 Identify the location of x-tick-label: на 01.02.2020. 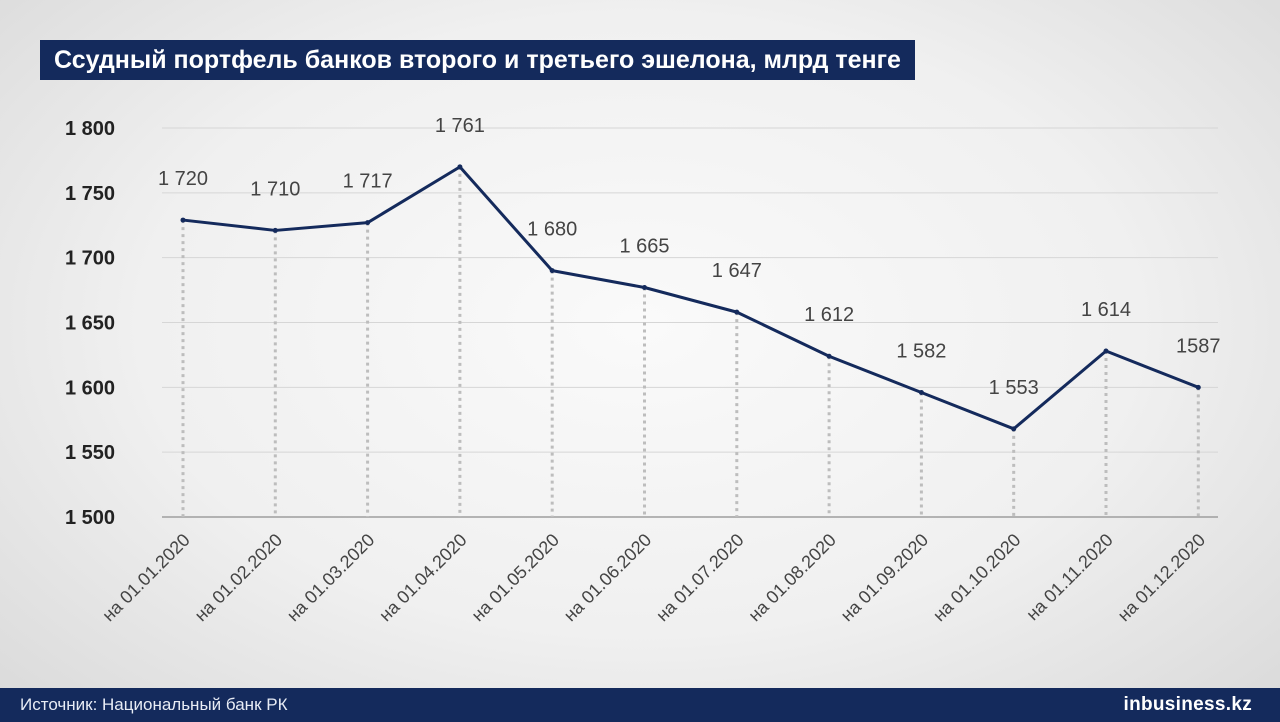
(238, 577).